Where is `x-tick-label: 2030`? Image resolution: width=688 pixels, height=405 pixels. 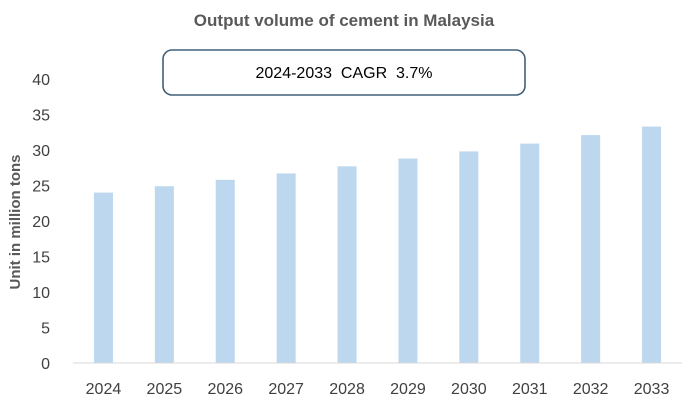 x-tick-label: 2030 is located at coordinates (469, 389).